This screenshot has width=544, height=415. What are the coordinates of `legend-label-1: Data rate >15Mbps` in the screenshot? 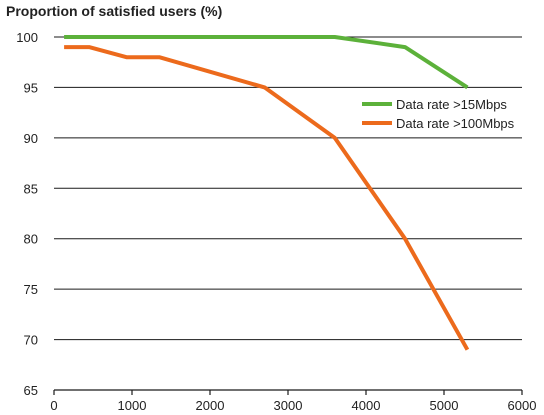 It's located at (451, 104).